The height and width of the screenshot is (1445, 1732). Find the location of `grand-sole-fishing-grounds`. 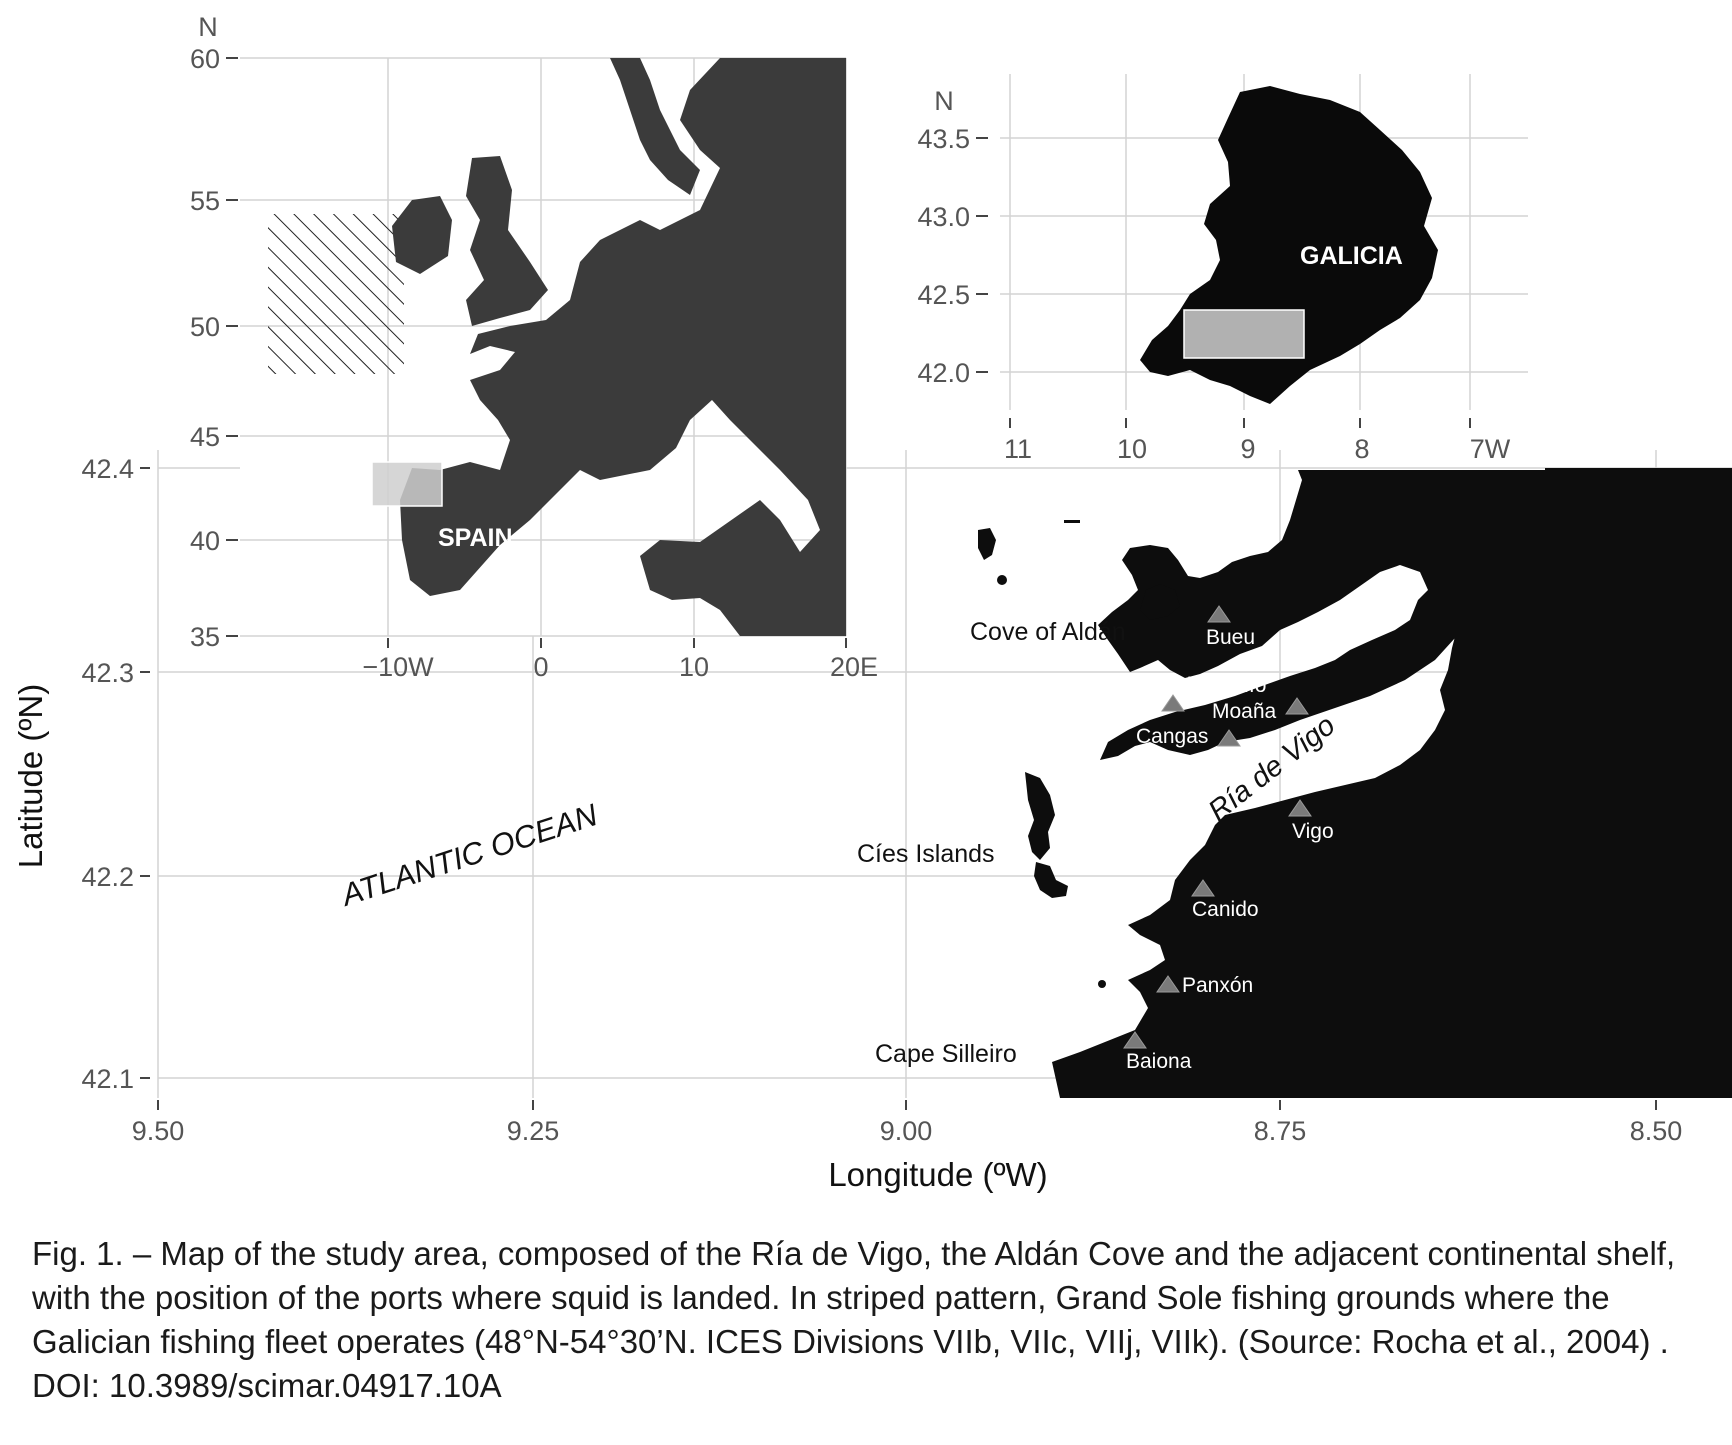

grand-sole-fishing-grounds is located at coordinates (336, 294).